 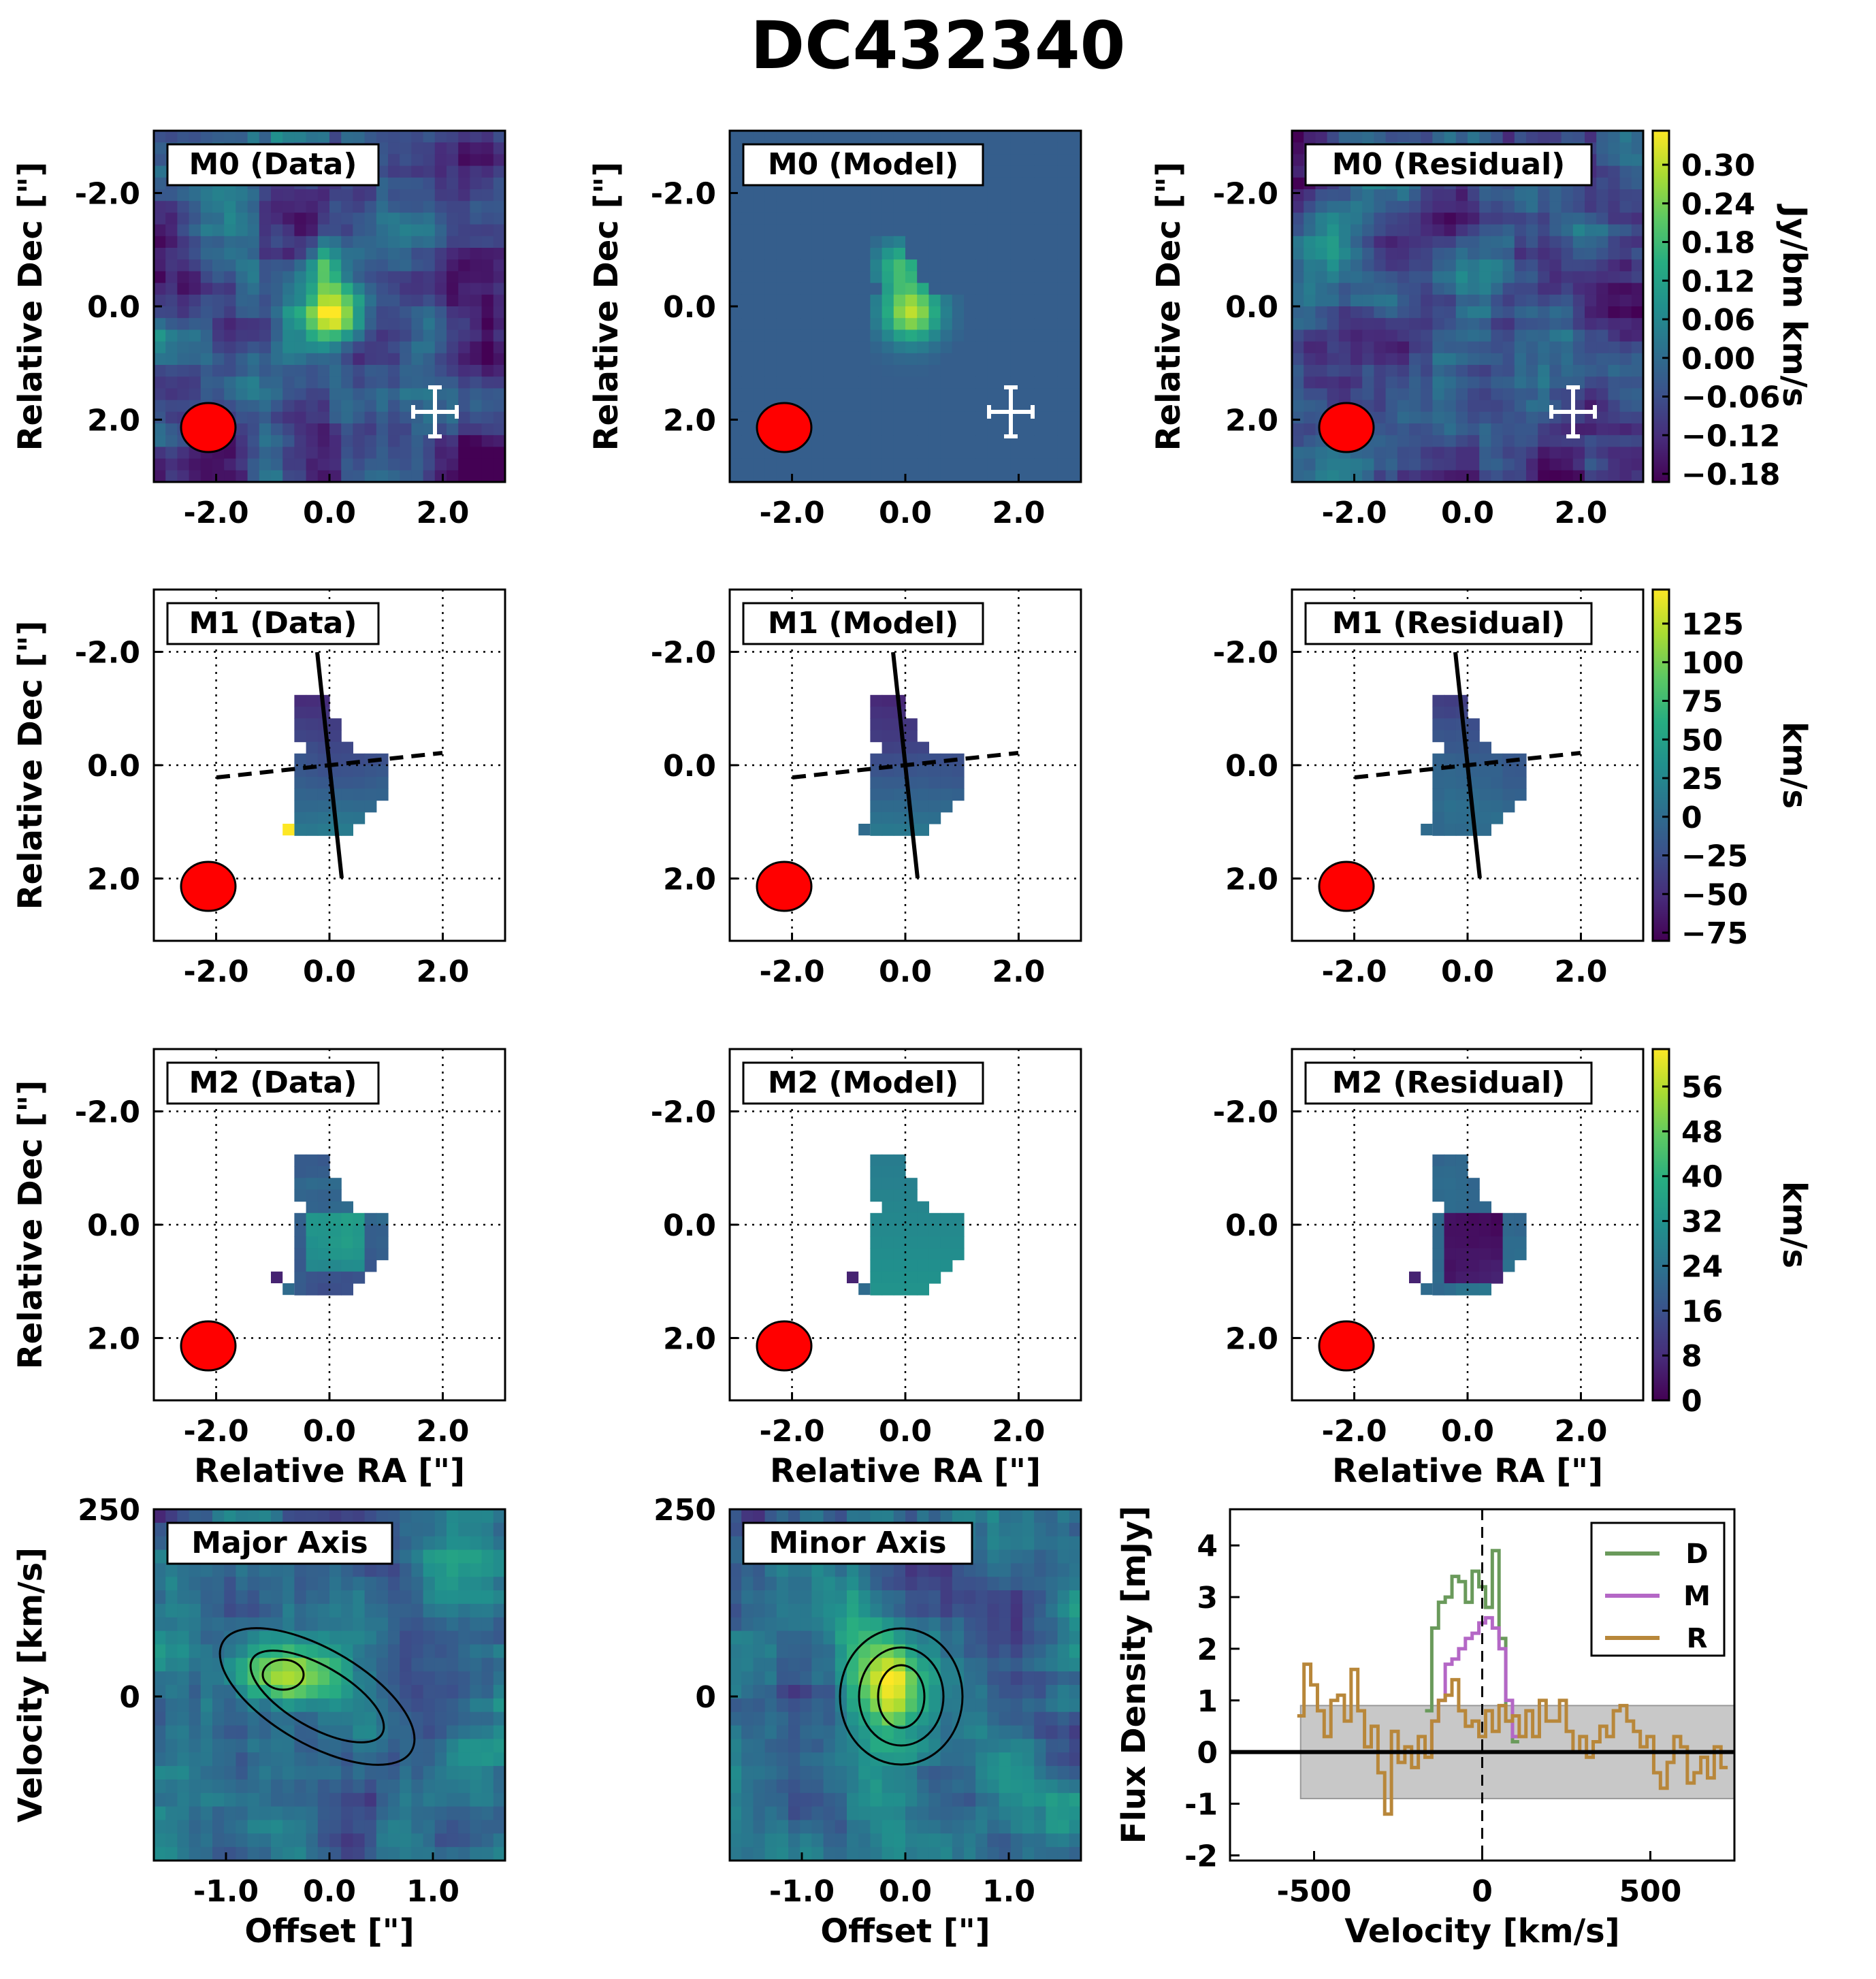 What do you see at coordinates (1468, 1431) in the screenshot?
I see `x-tick-label: 0.0` at bounding box center [1468, 1431].